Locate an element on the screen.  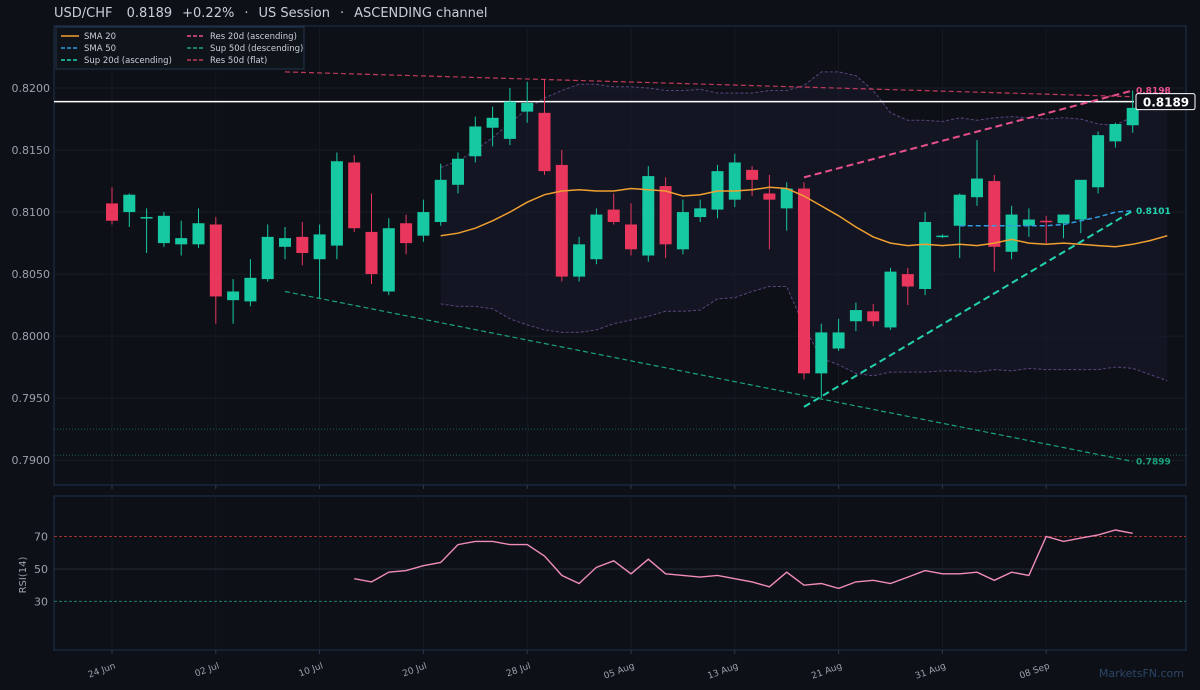
x-tick-label: 21 Aug is located at coordinates (826, 671).